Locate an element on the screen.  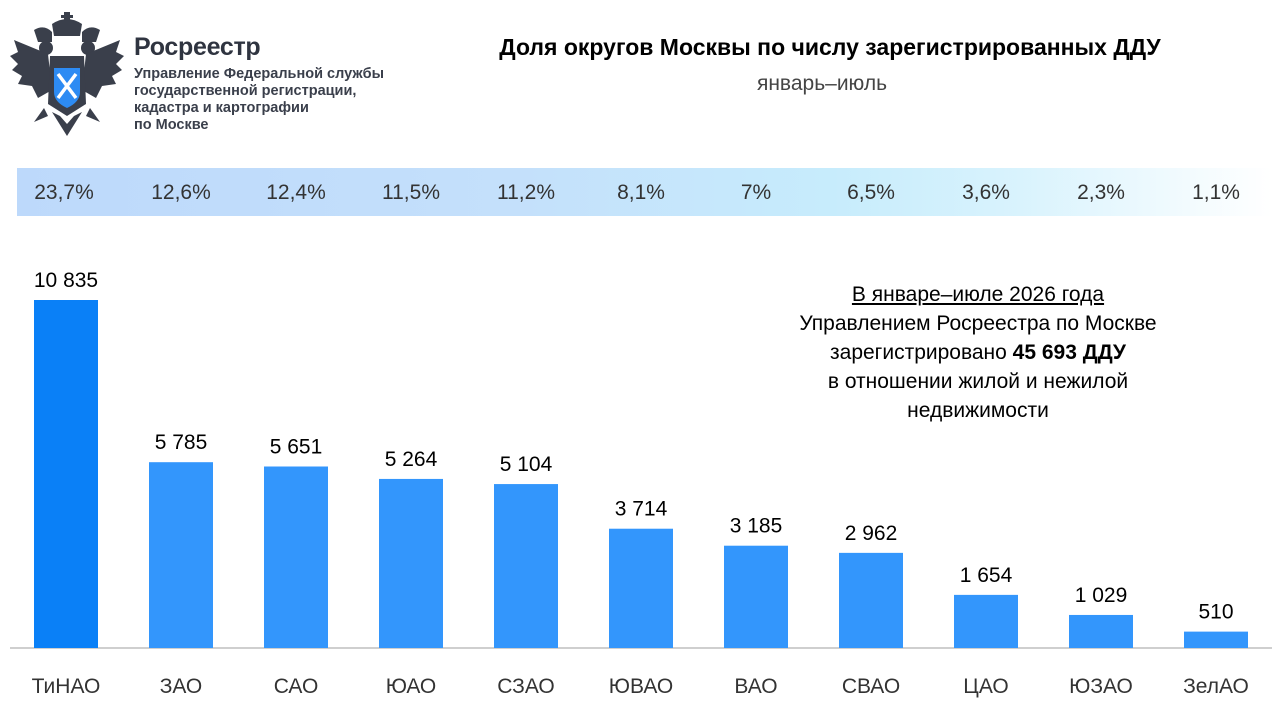
category-label: ЮВАО is located at coordinates (641, 686).